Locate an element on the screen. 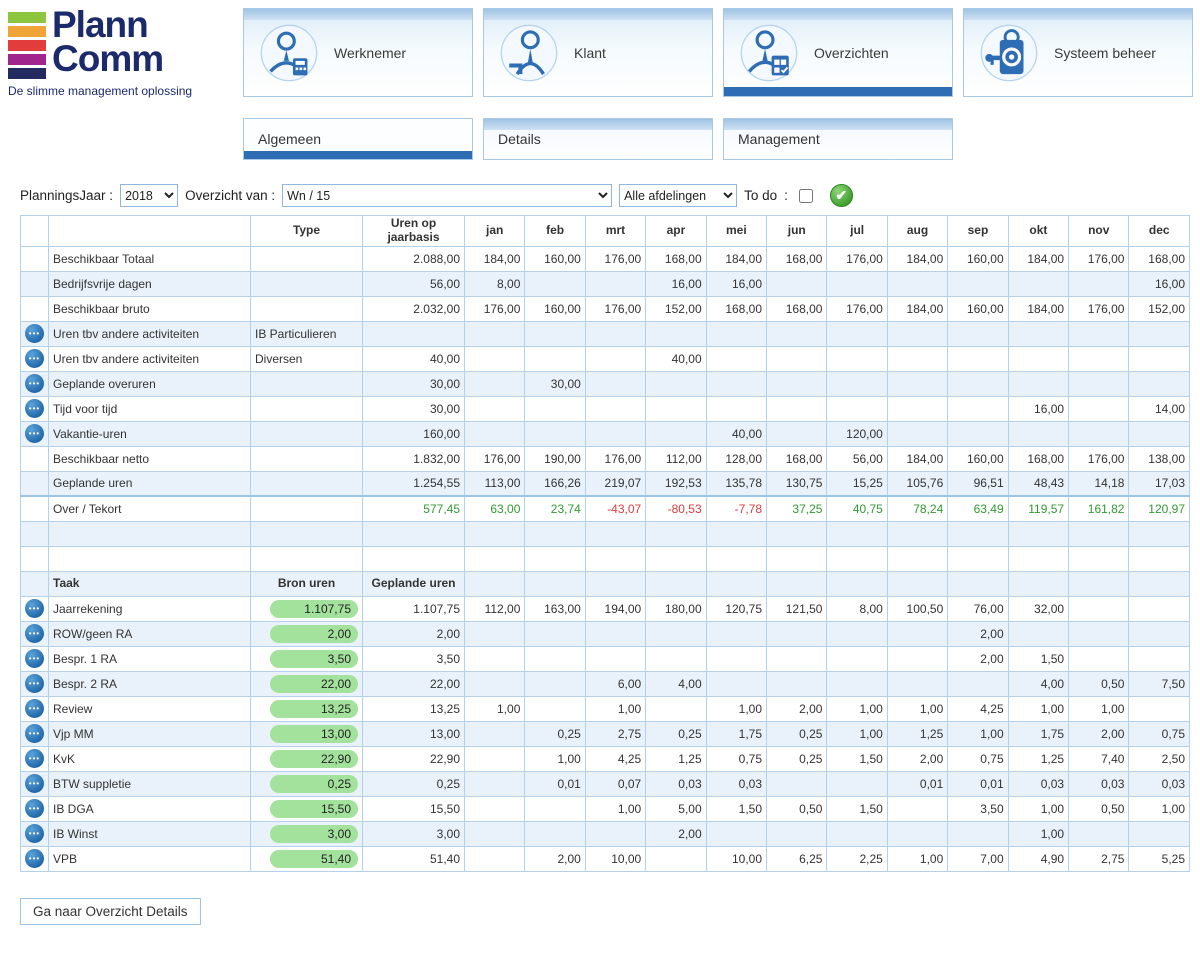 The image size is (1200, 961). logo-bar is located at coordinates (27, 45).